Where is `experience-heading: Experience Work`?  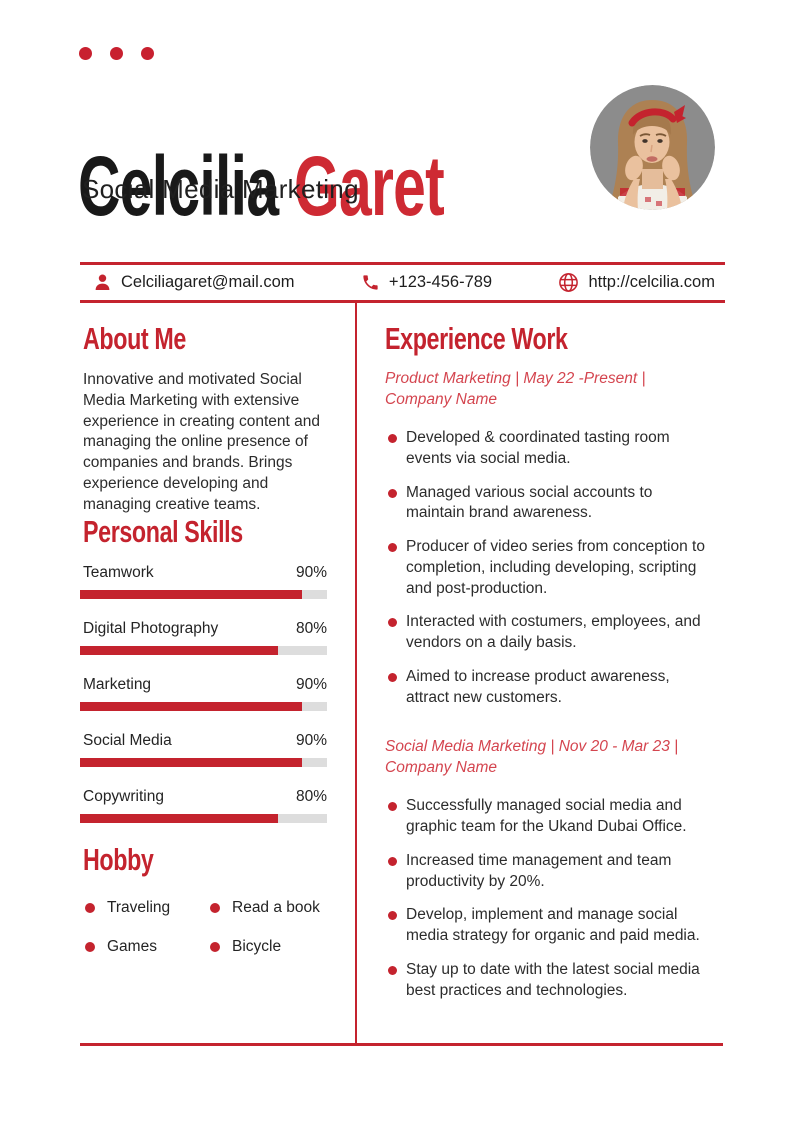
experience-heading: Experience Work is located at coordinates (476, 338).